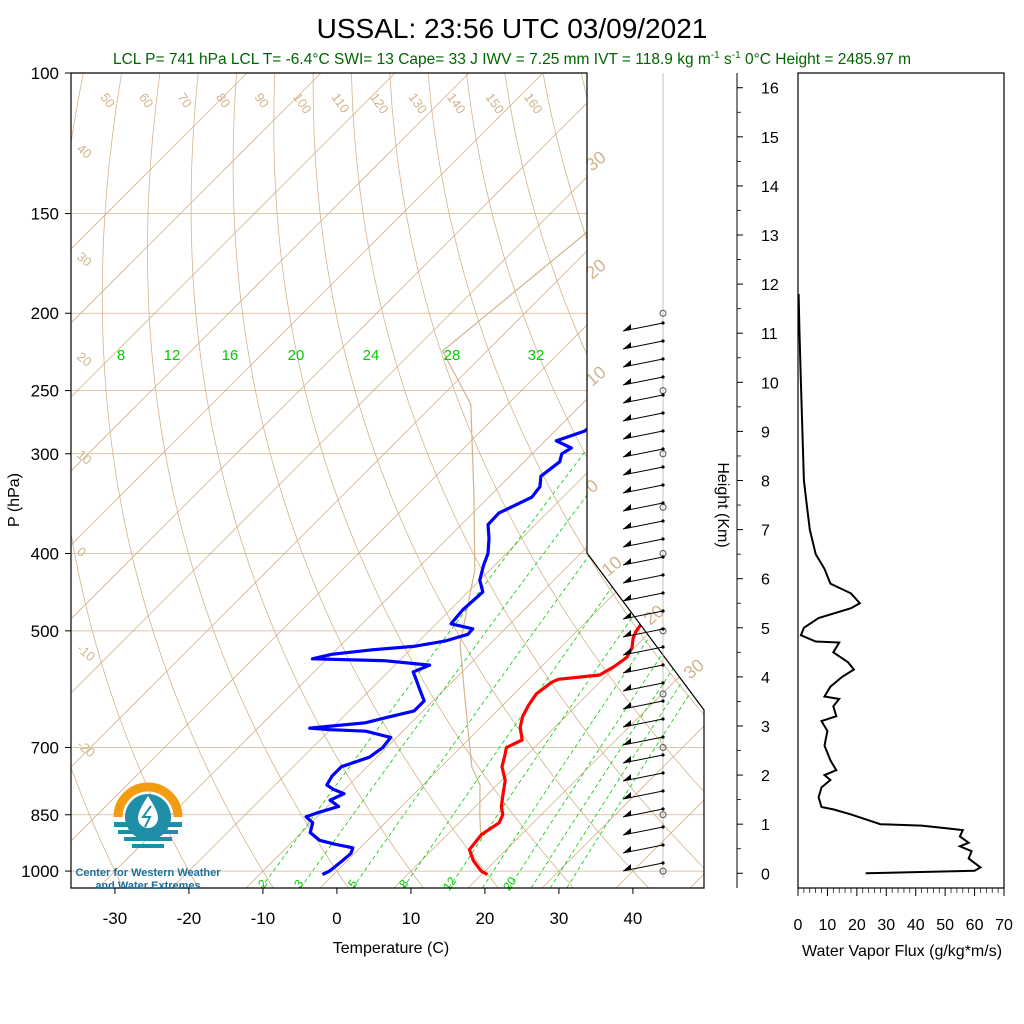 This screenshot has height=1024, width=1024. Describe the element at coordinates (45, 313) in the screenshot. I see `pressure-tick-label-200: 200` at that location.